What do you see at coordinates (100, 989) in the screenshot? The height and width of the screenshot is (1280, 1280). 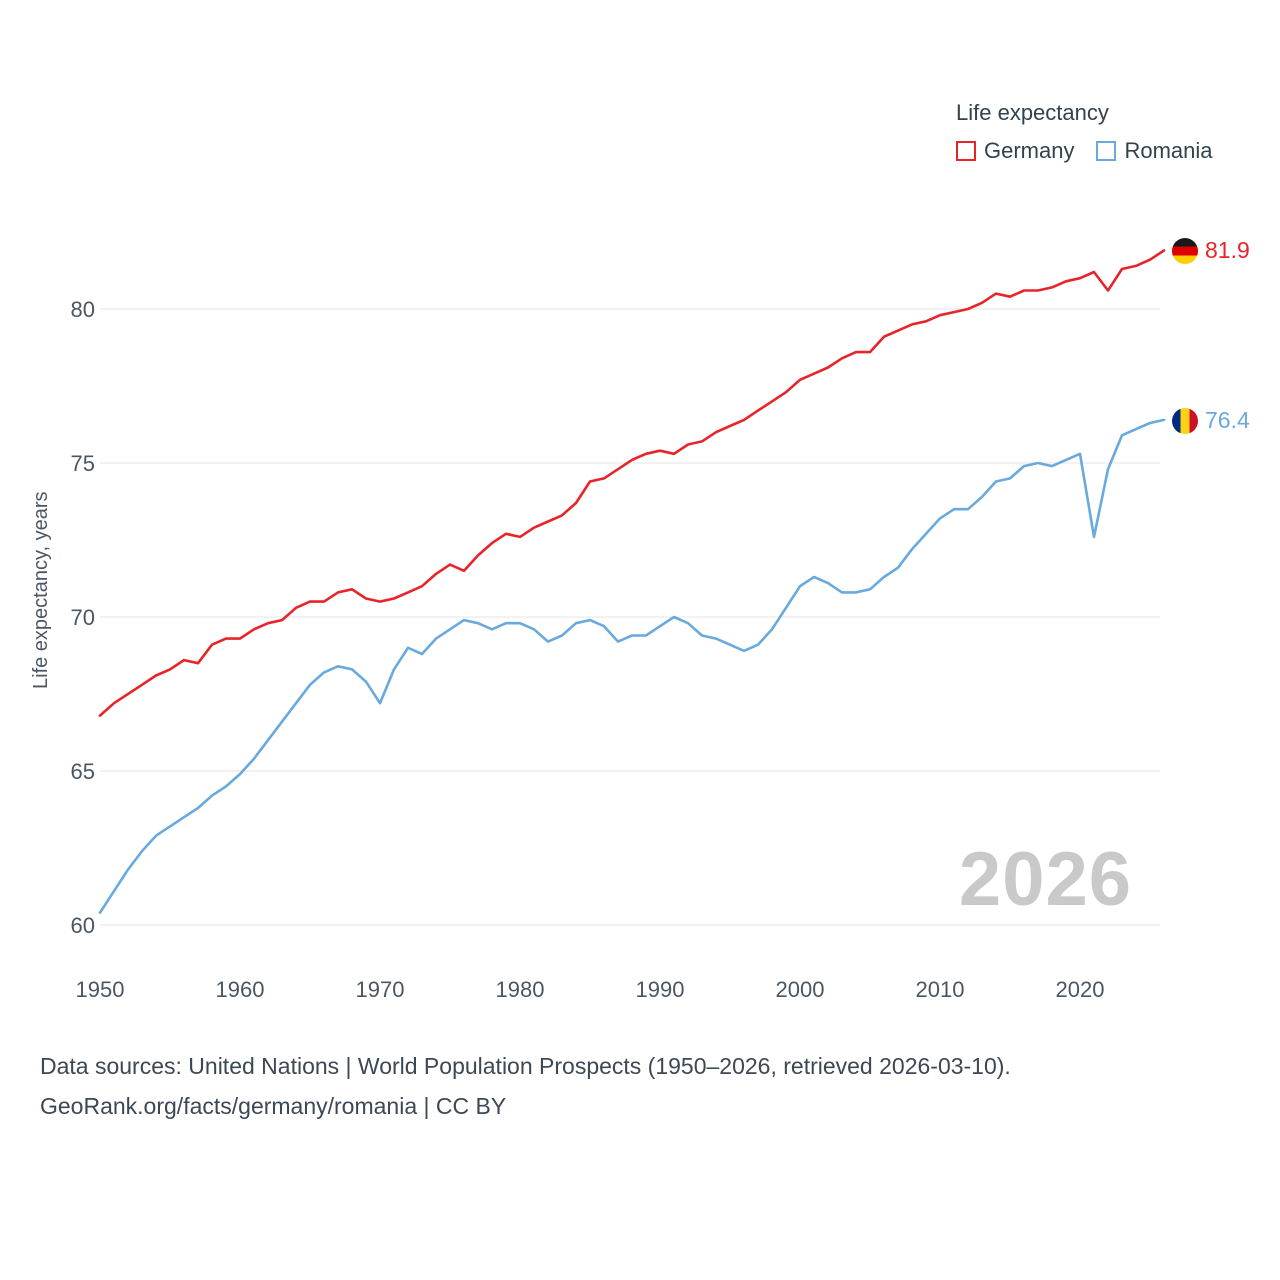 I see `x-tick-label-1950: 1950` at bounding box center [100, 989].